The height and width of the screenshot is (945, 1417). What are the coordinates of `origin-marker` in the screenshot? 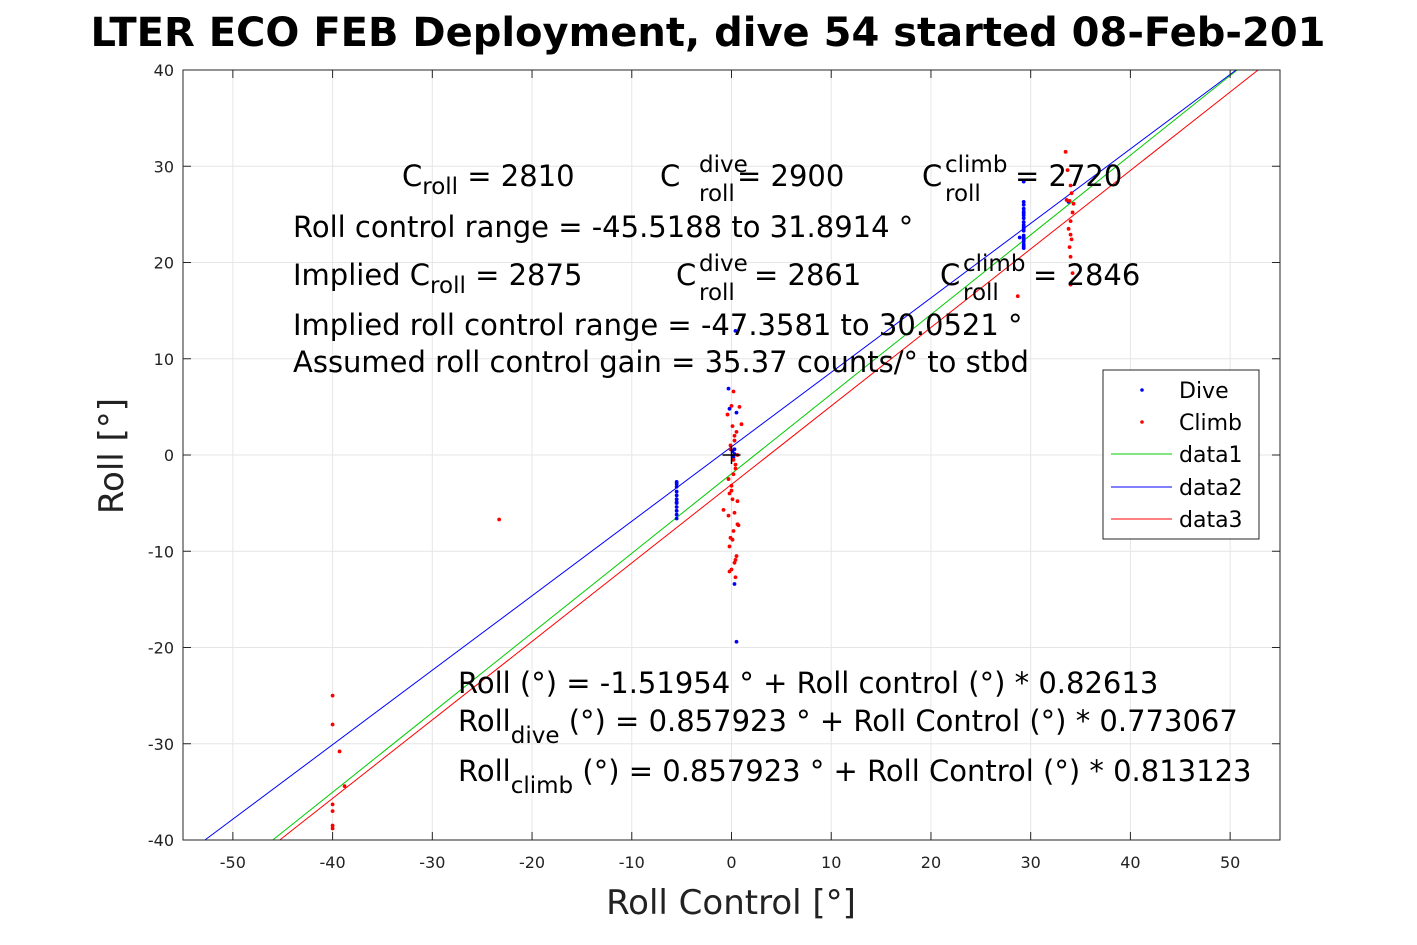 It's located at (731, 455).